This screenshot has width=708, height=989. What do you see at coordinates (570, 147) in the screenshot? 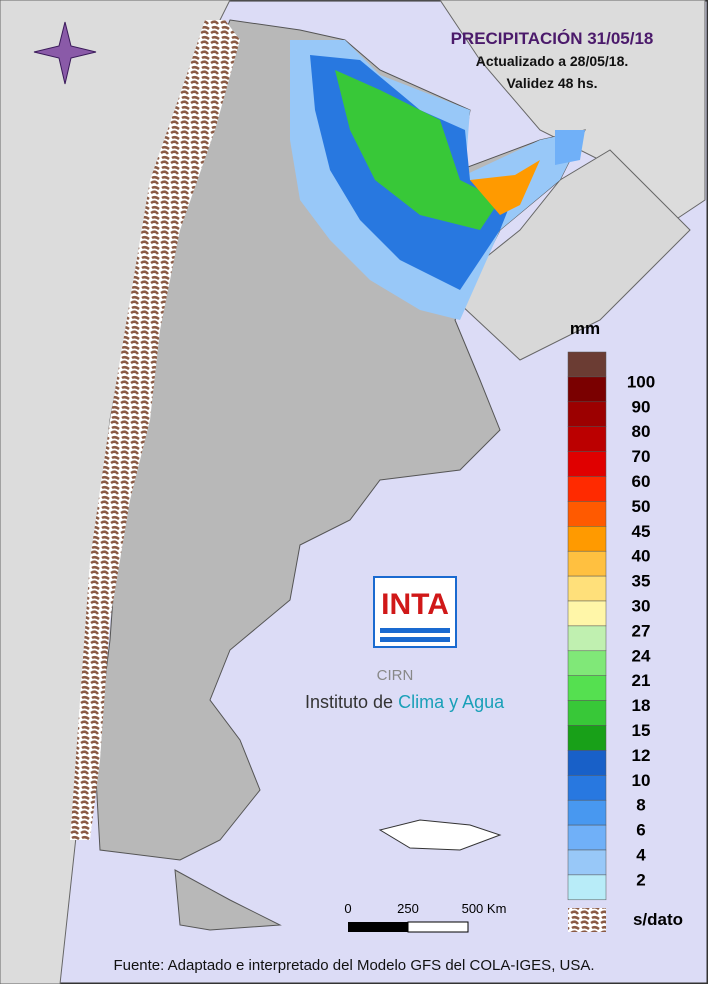
I see `precip-coast` at bounding box center [570, 147].